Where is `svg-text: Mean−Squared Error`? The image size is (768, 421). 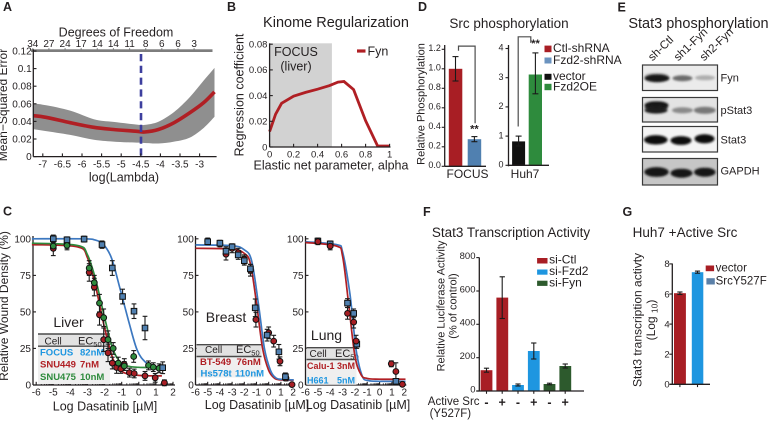
svg-text: Mean−Squared Error is located at coordinates (5, 105).